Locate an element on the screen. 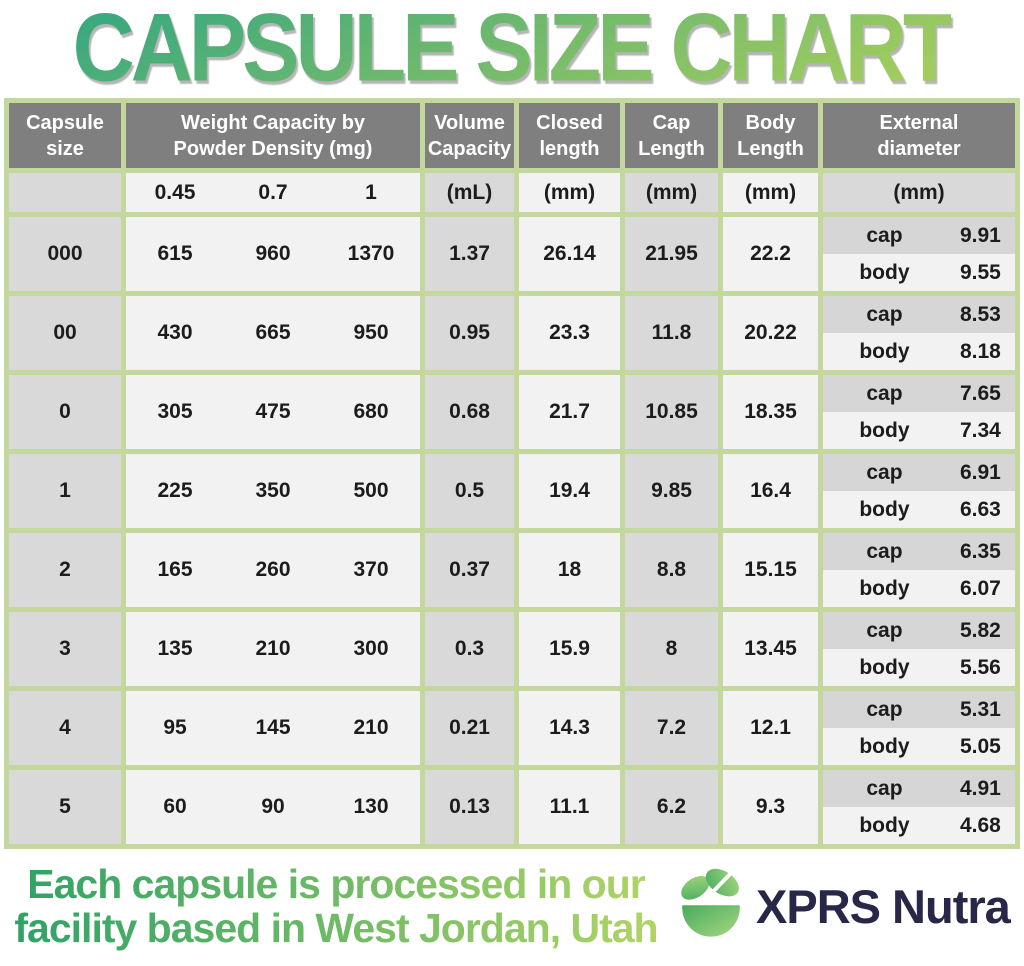 This screenshot has height=966, width=1024. external-diameter-body-row: body 4.68 is located at coordinates (919, 825).